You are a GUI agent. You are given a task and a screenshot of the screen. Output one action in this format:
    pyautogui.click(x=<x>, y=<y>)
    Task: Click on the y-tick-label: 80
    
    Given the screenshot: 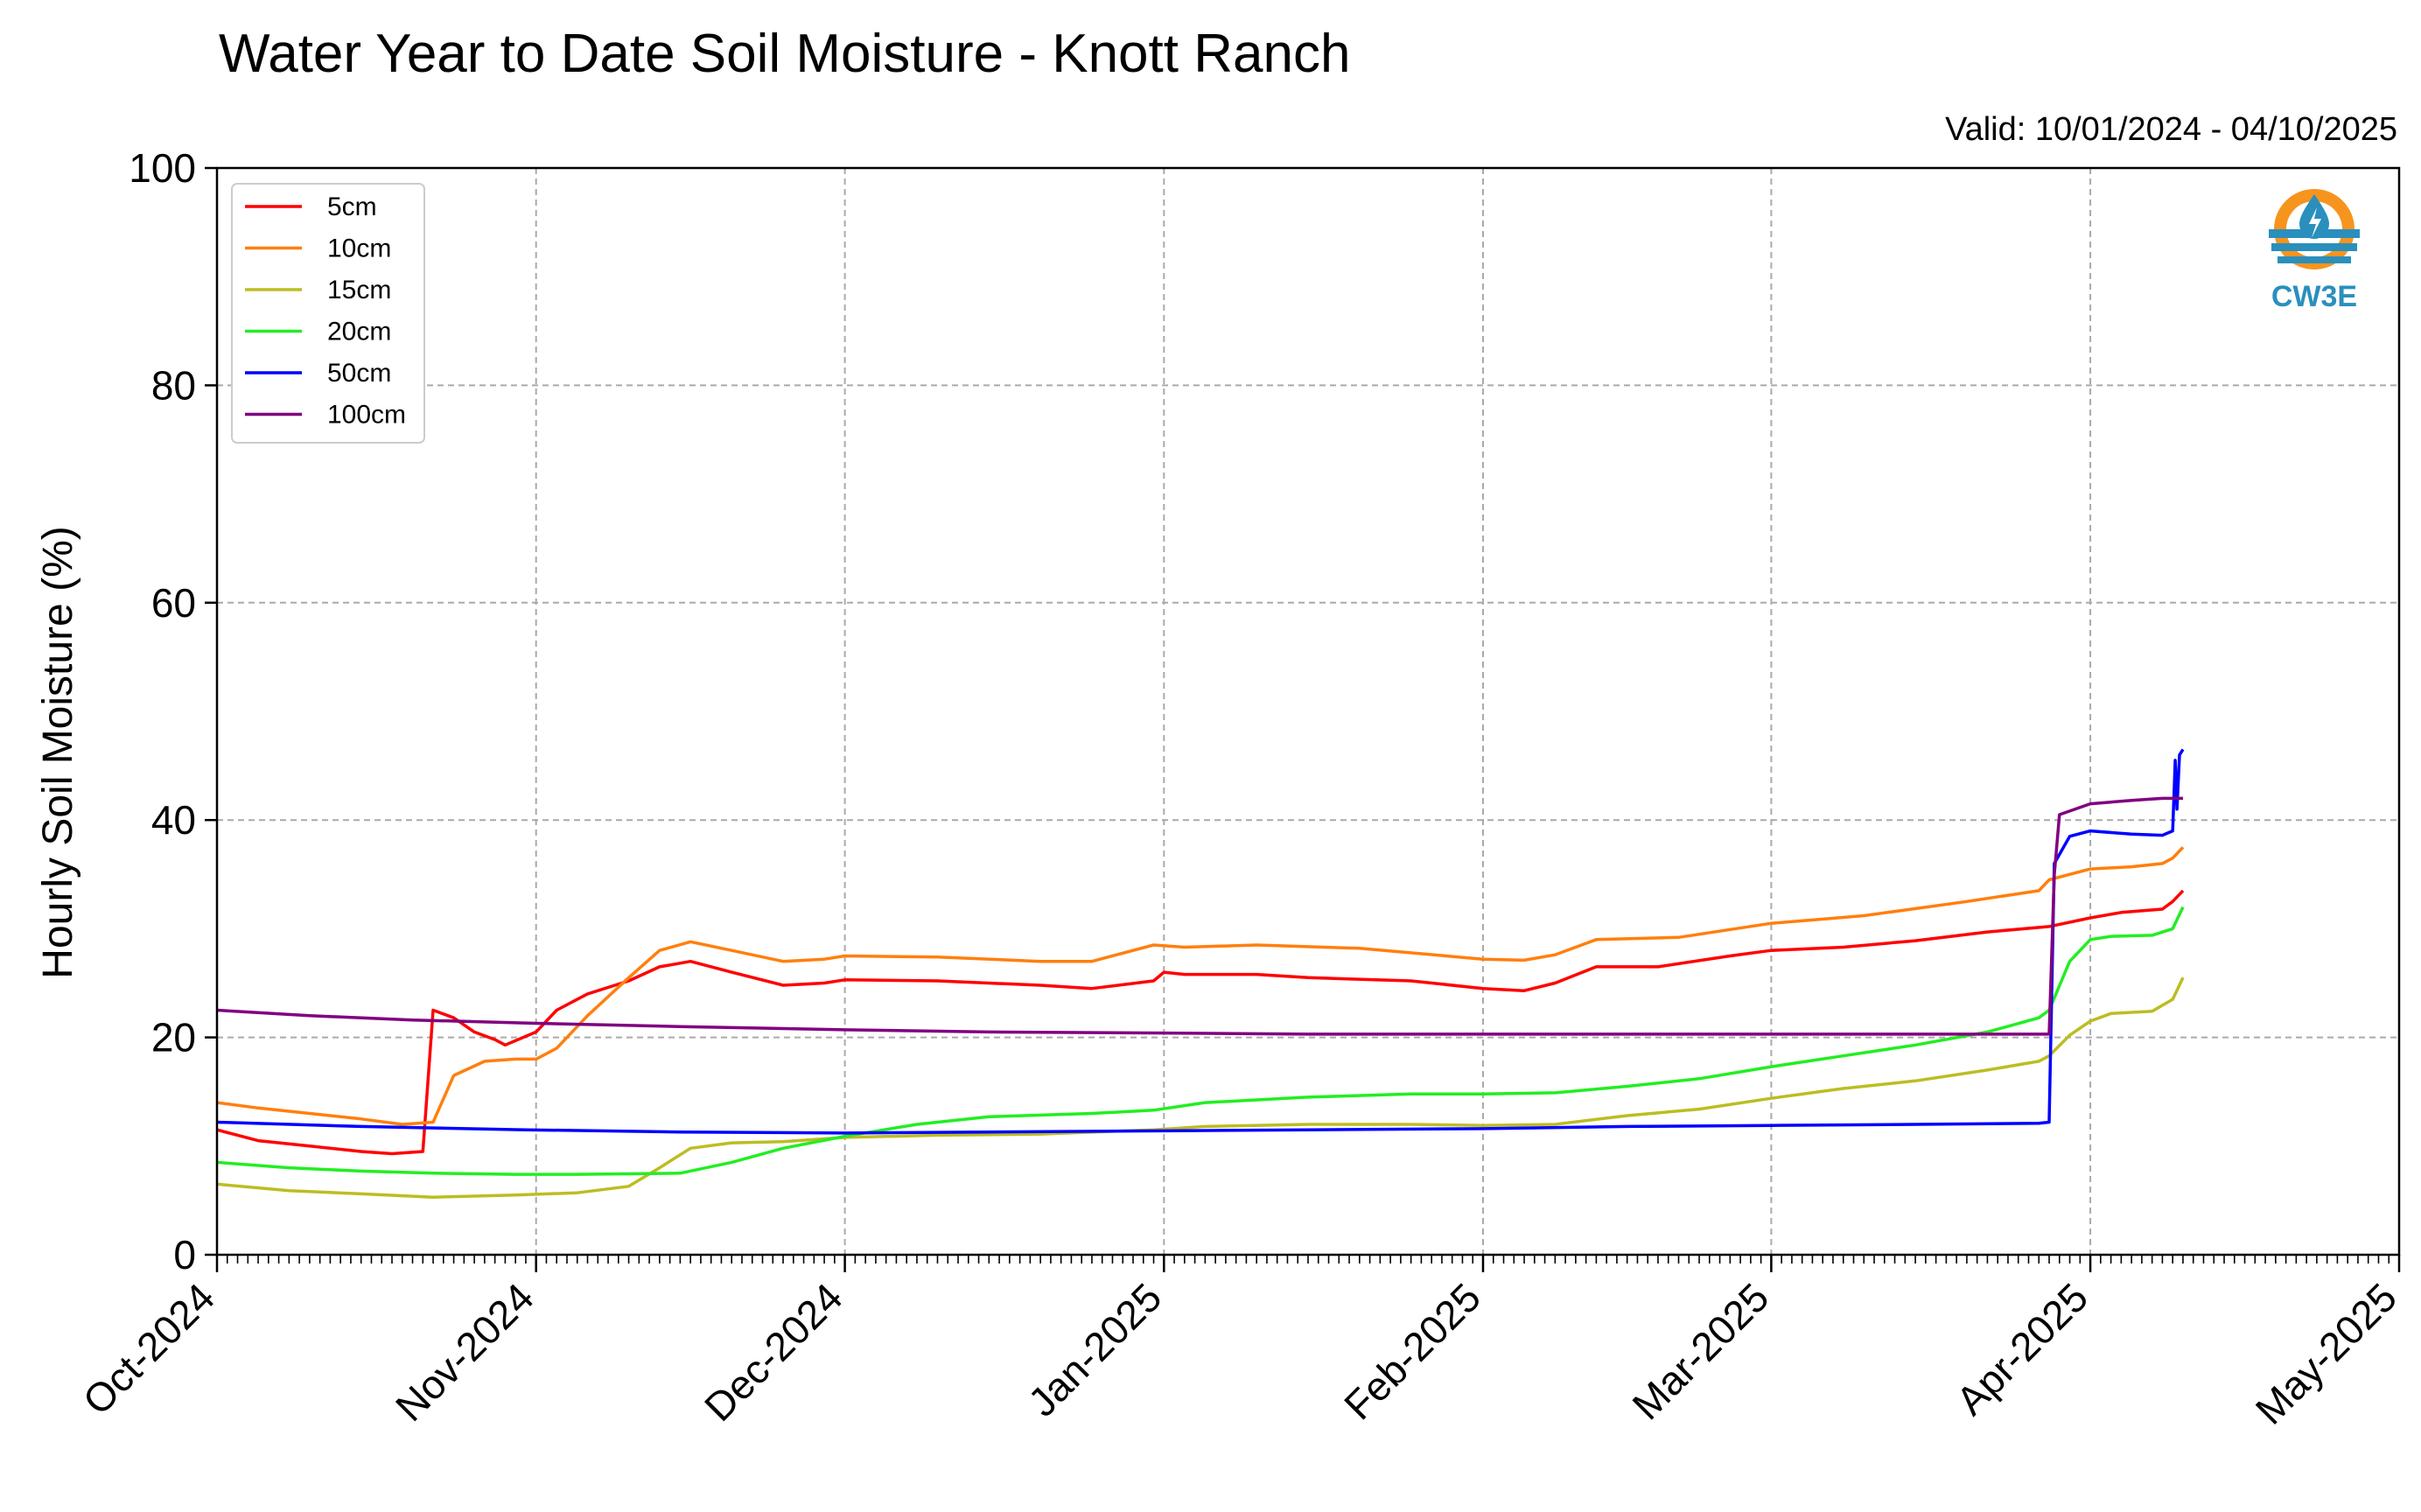 What is the action you would take?
    pyautogui.click(x=173, y=385)
    